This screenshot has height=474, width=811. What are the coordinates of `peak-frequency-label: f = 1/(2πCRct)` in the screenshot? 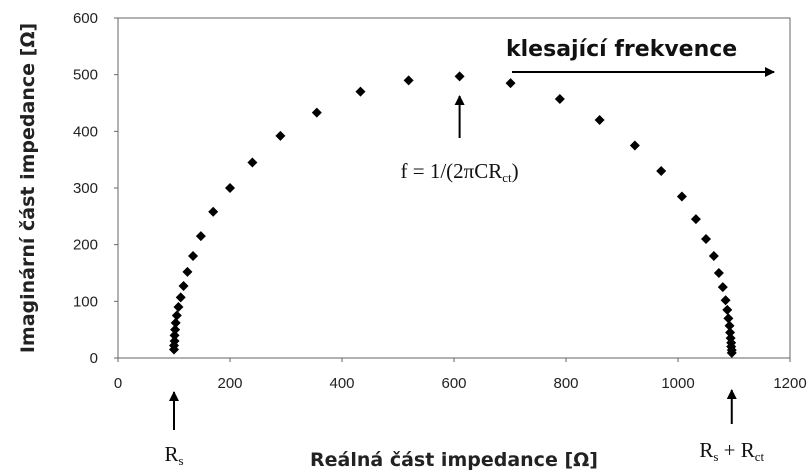 It's located at (460, 172).